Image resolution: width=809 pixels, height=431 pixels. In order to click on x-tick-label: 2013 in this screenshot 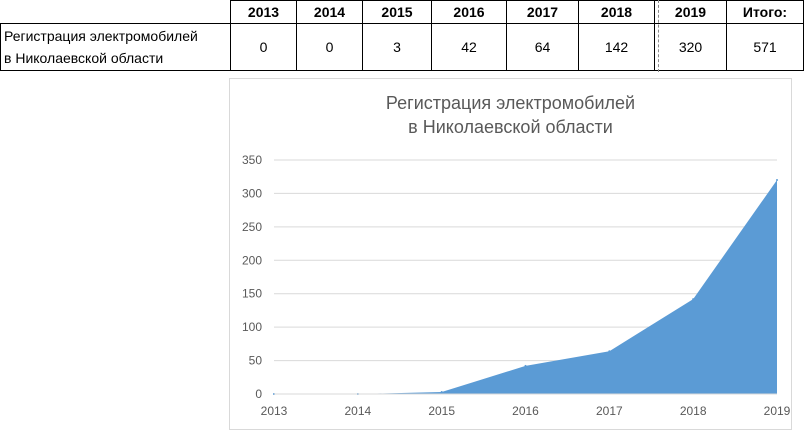, I will do `click(274, 411)`.